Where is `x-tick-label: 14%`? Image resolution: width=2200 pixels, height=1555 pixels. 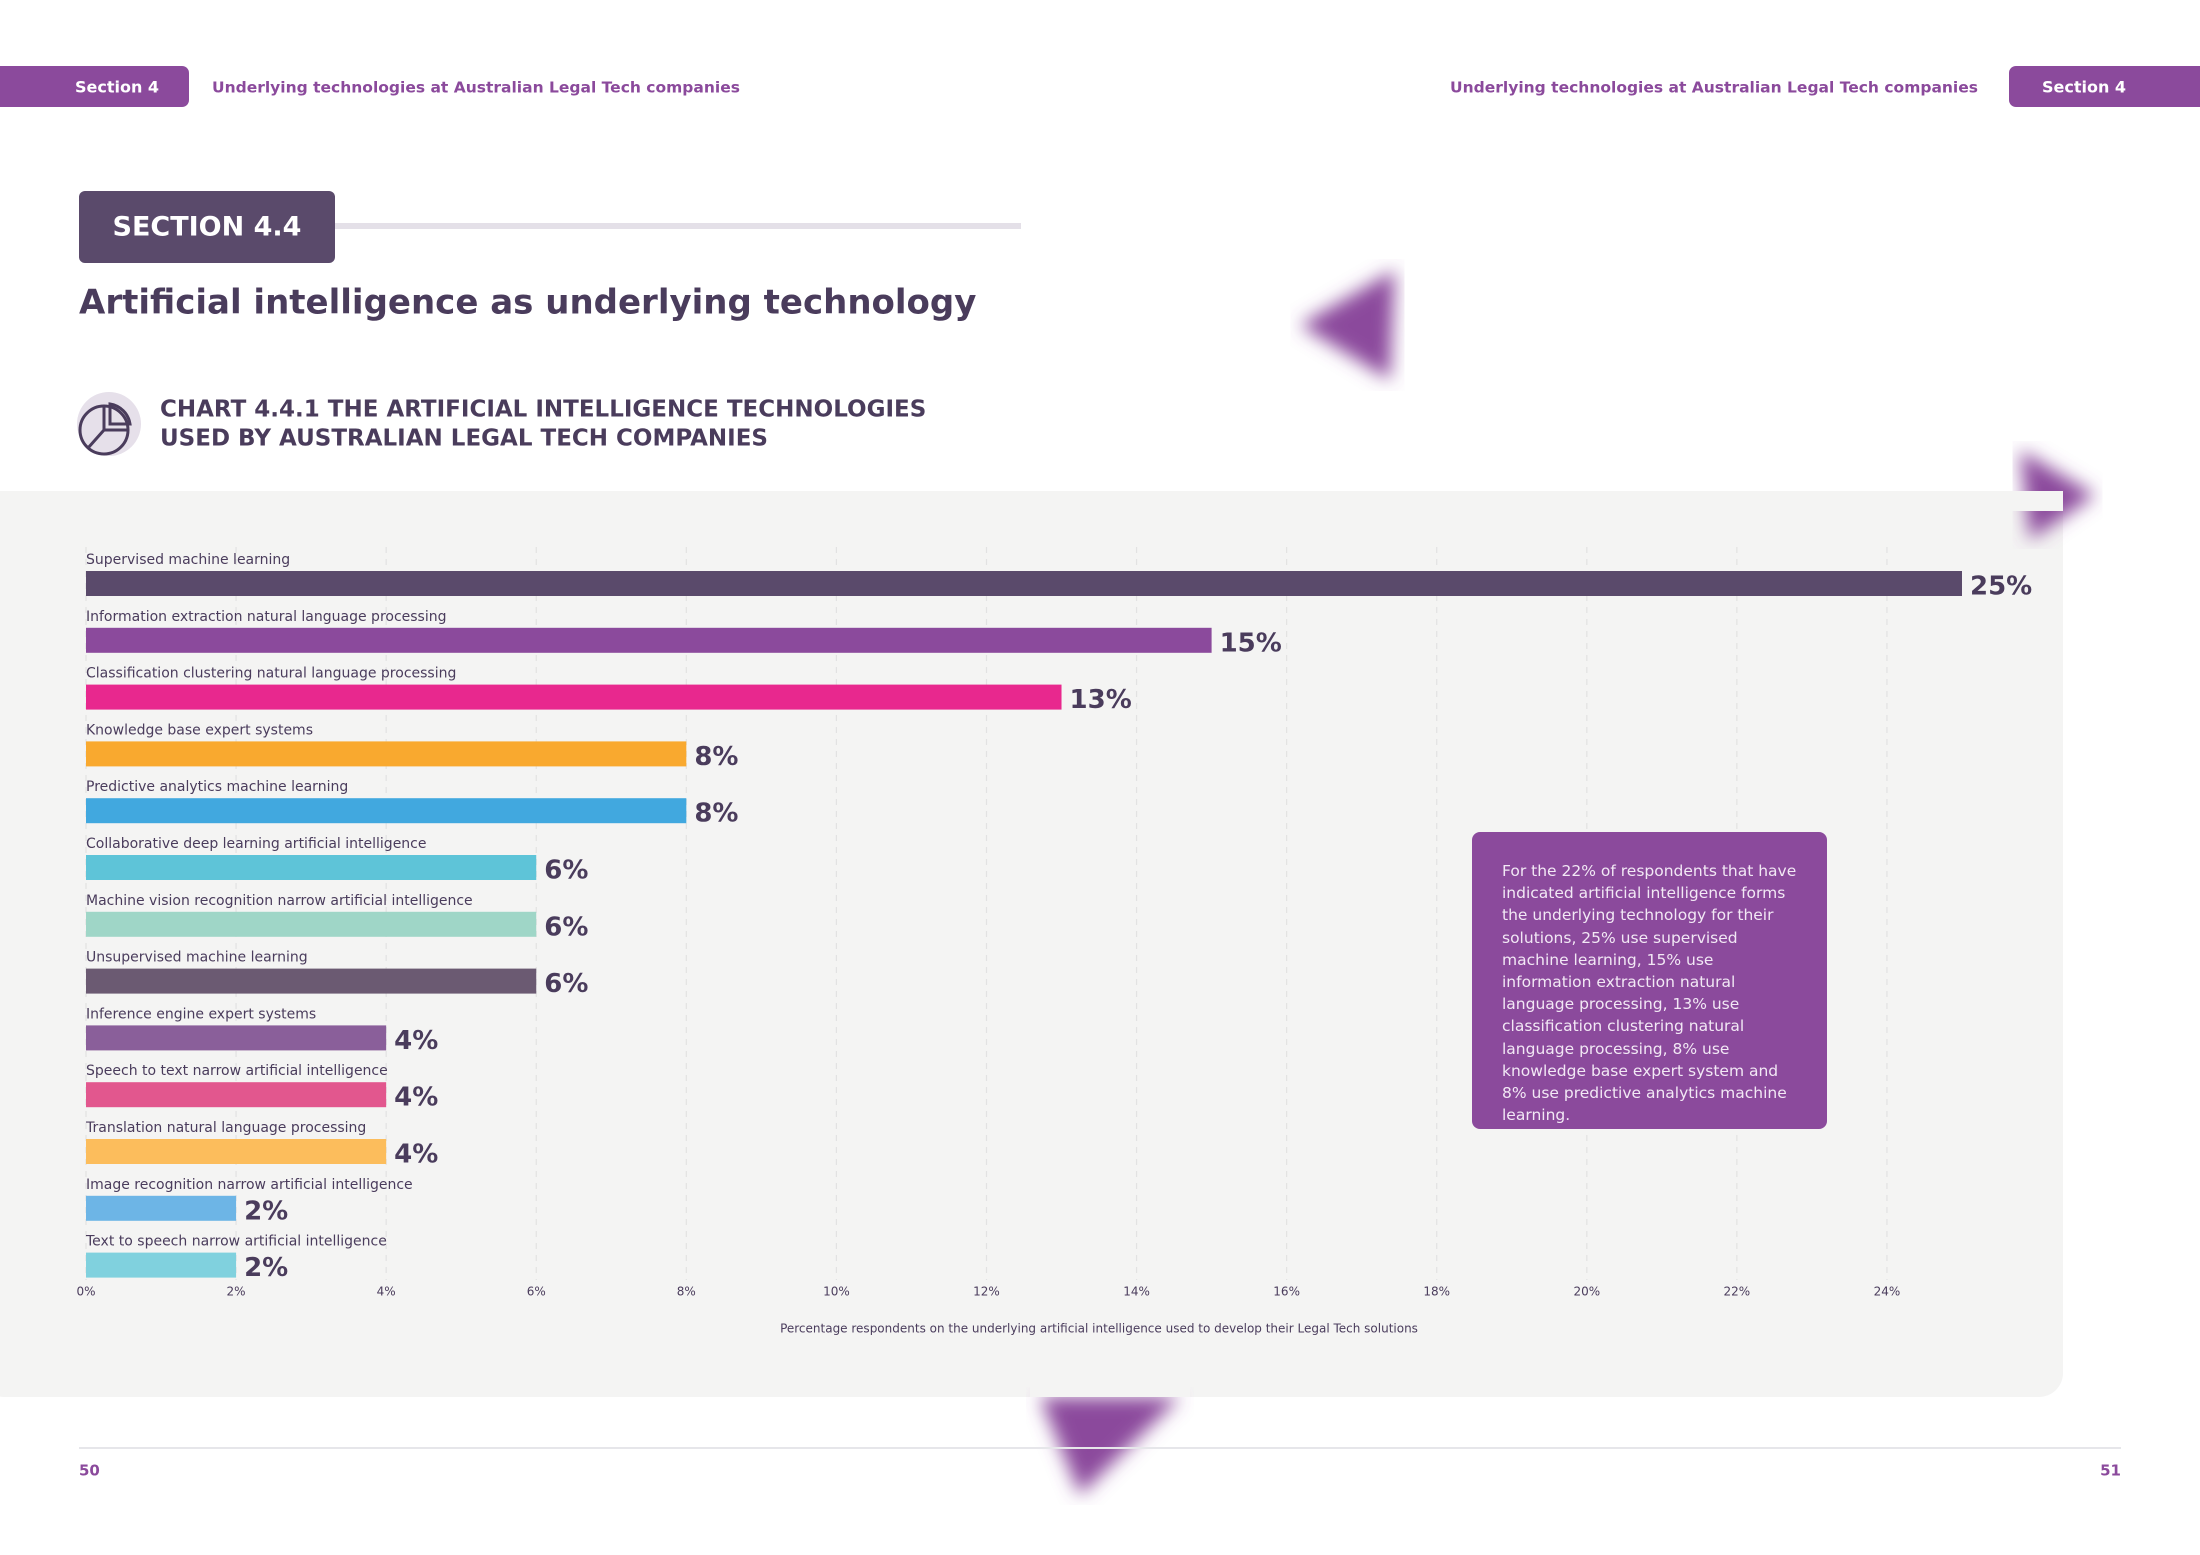 x-tick-label: 14% is located at coordinates (1136, 1292).